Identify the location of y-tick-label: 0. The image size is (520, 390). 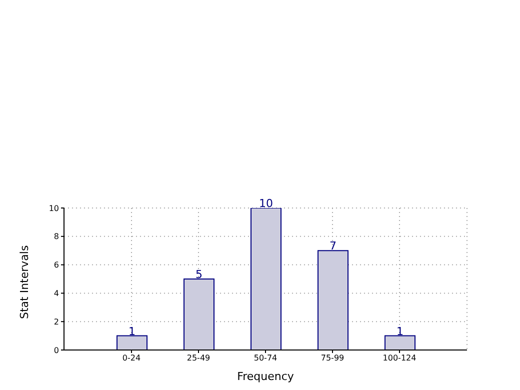
(56, 350).